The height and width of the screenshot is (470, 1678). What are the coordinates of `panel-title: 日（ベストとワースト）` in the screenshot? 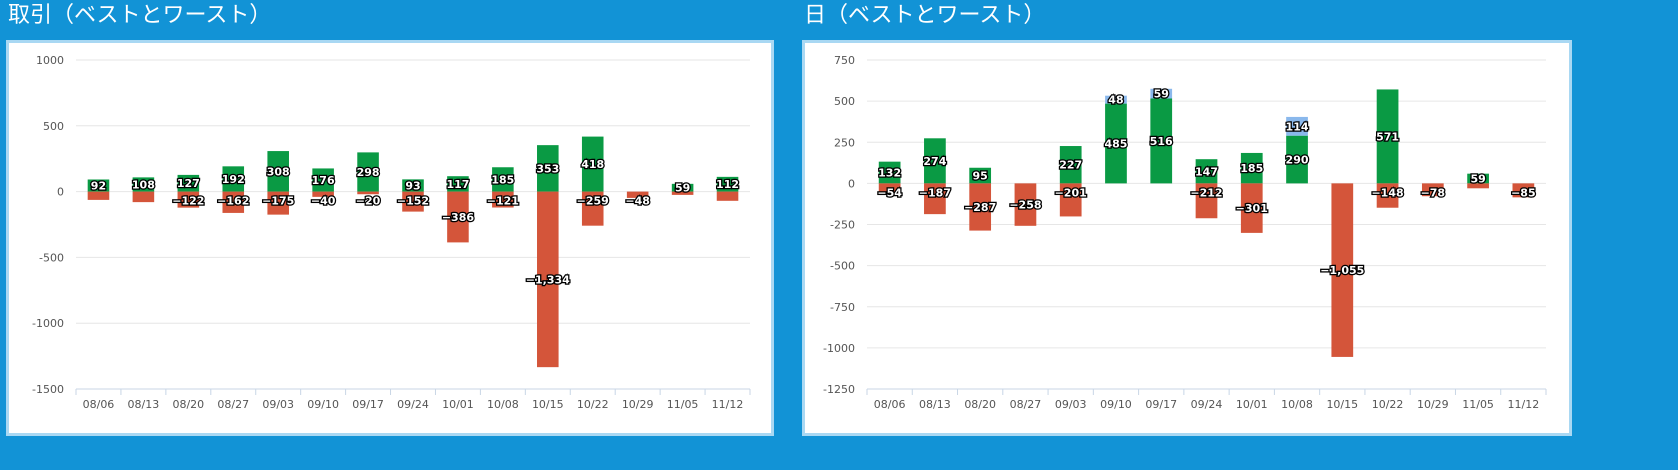 It's located at (925, 15).